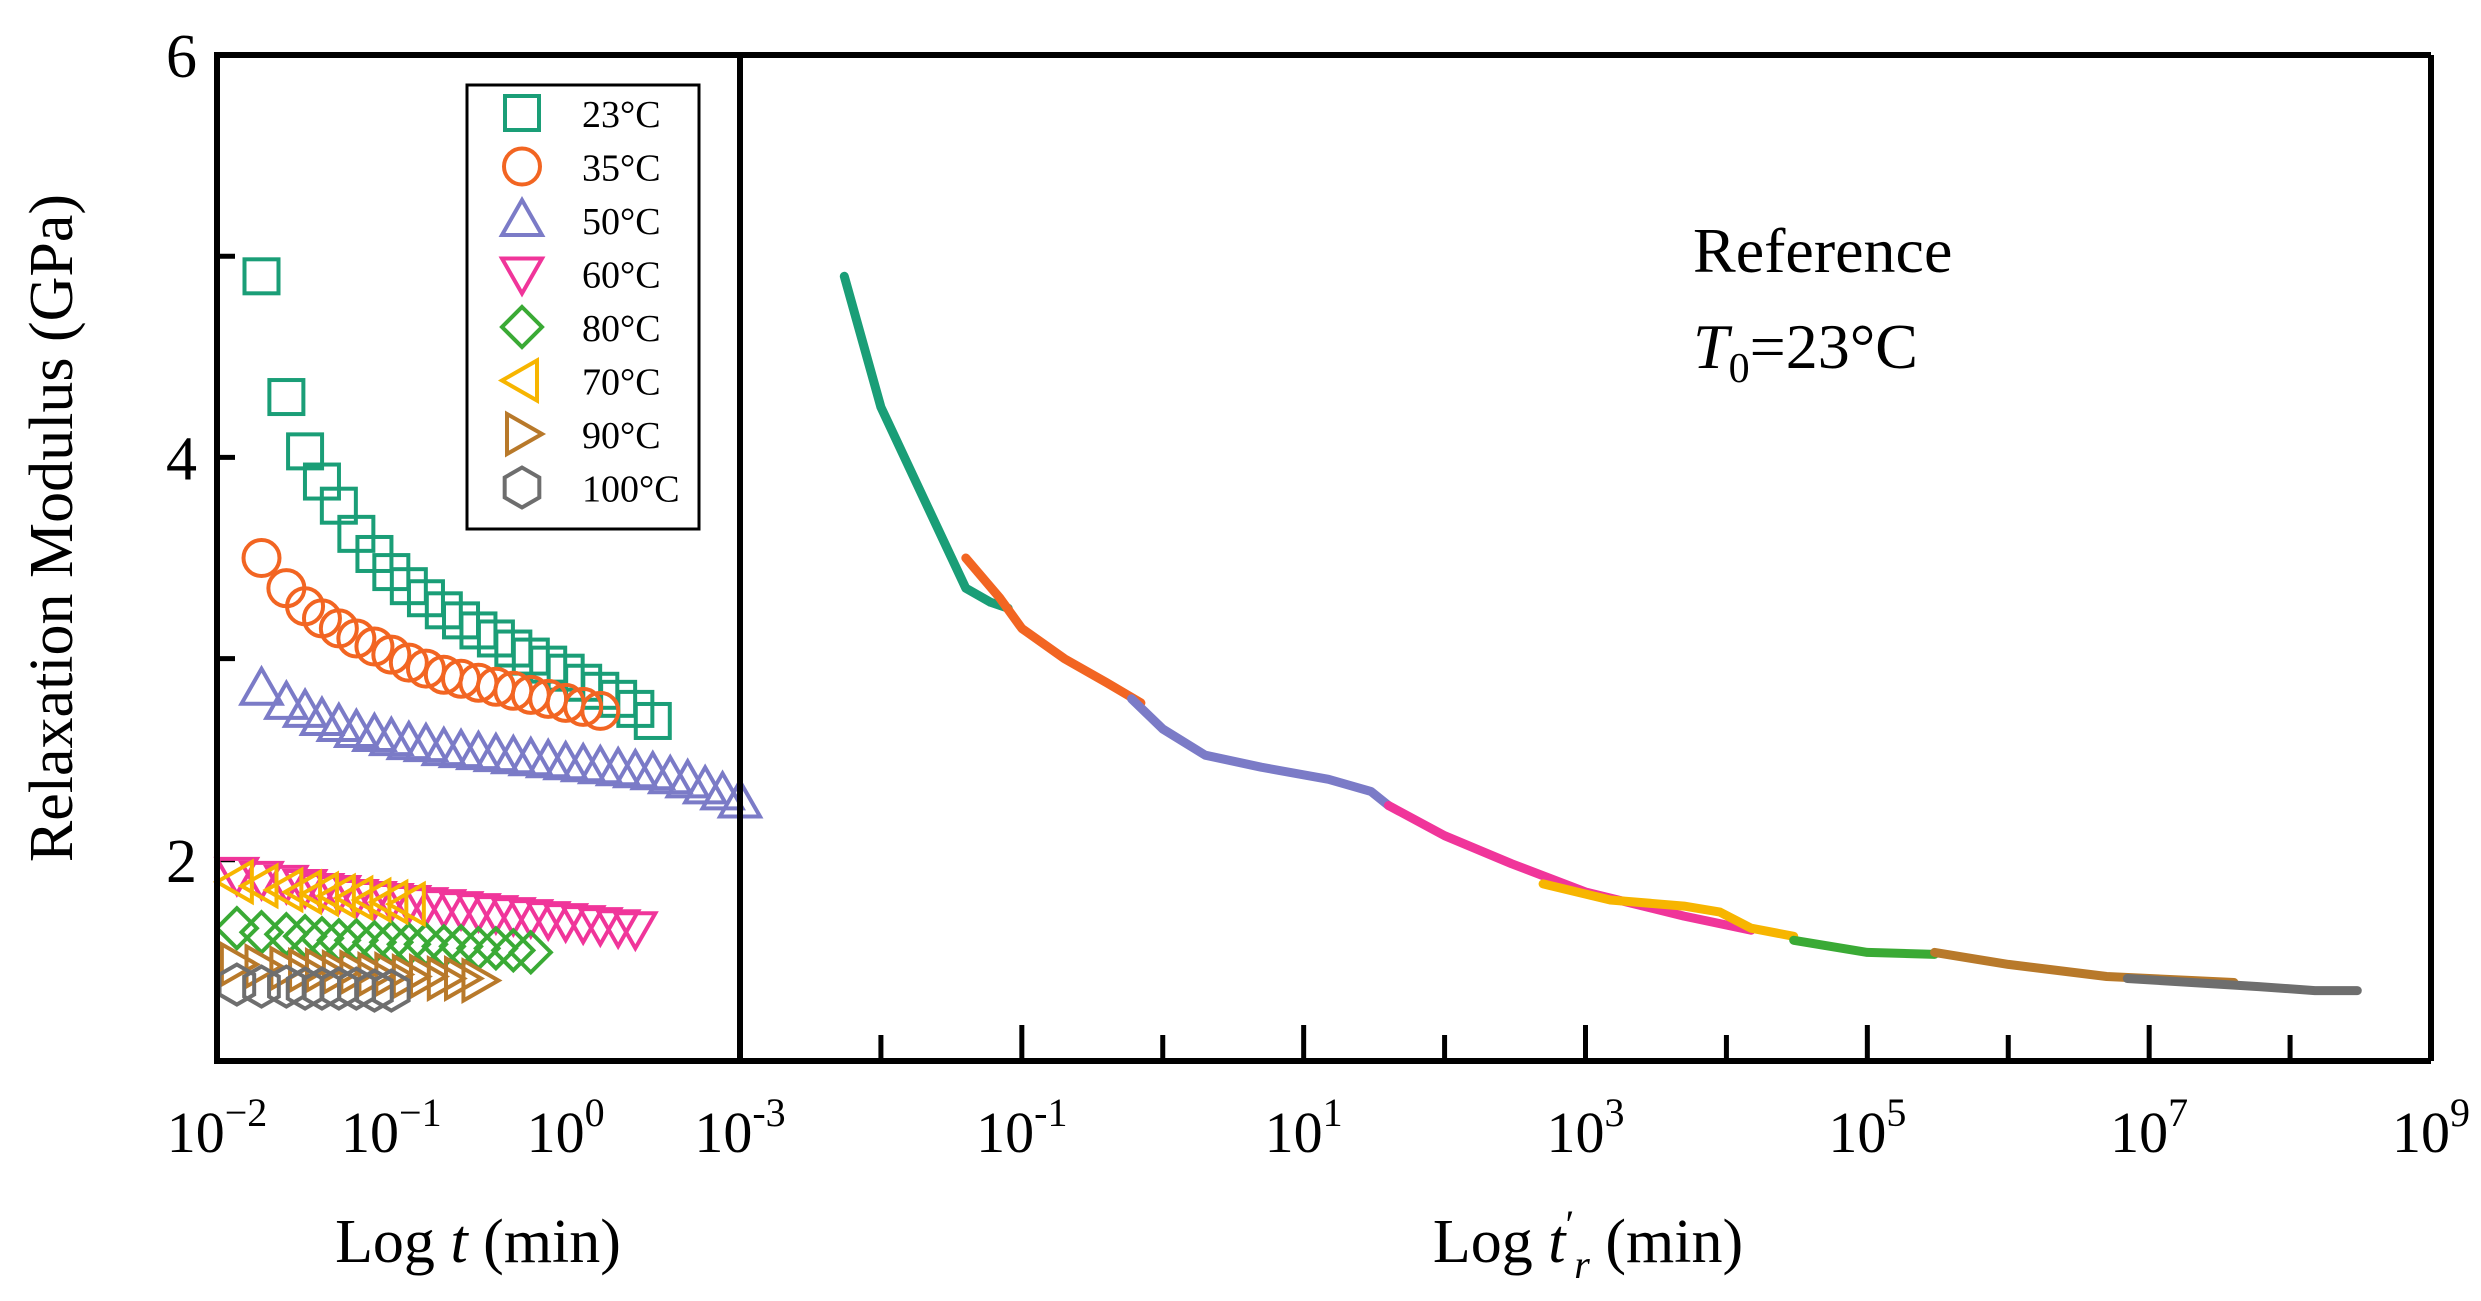  I want to click on series-70c, so click(319, 893).